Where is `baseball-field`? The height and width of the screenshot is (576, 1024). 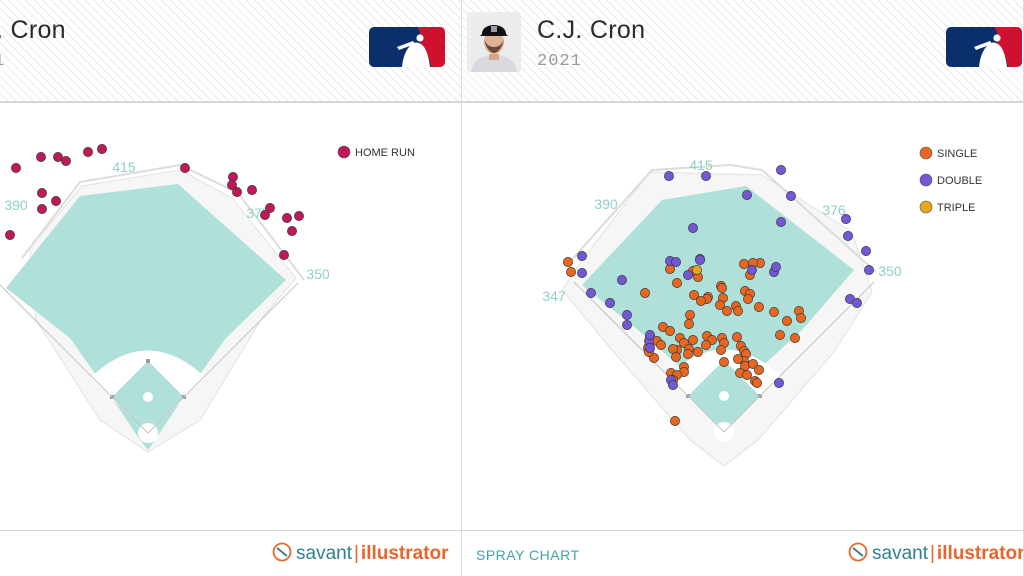
baseball-field is located at coordinates (152, 308).